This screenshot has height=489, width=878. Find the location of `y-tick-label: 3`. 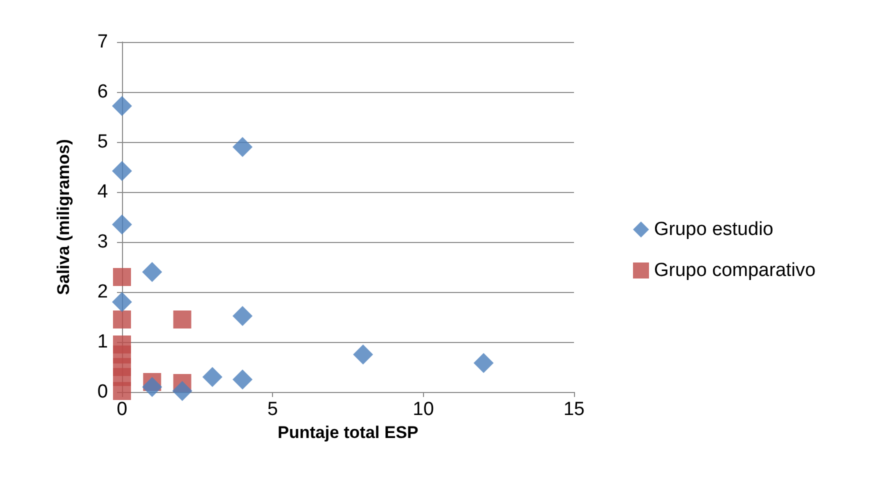

y-tick-label: 3 is located at coordinates (102, 242).